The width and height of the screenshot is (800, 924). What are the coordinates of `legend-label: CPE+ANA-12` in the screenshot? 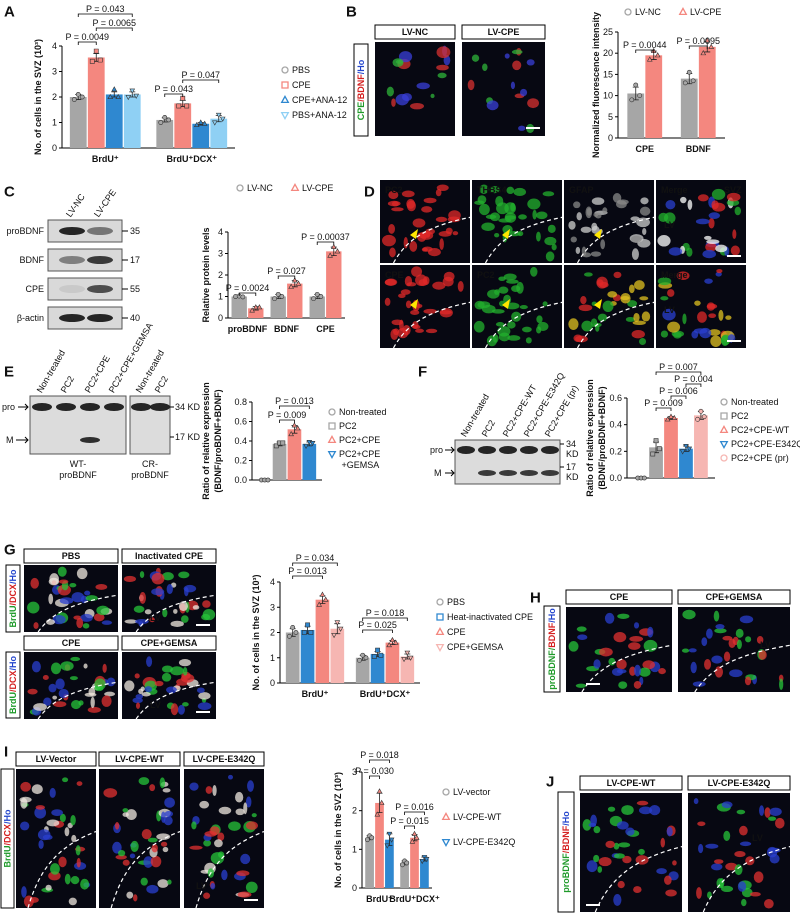 It's located at (319, 100).